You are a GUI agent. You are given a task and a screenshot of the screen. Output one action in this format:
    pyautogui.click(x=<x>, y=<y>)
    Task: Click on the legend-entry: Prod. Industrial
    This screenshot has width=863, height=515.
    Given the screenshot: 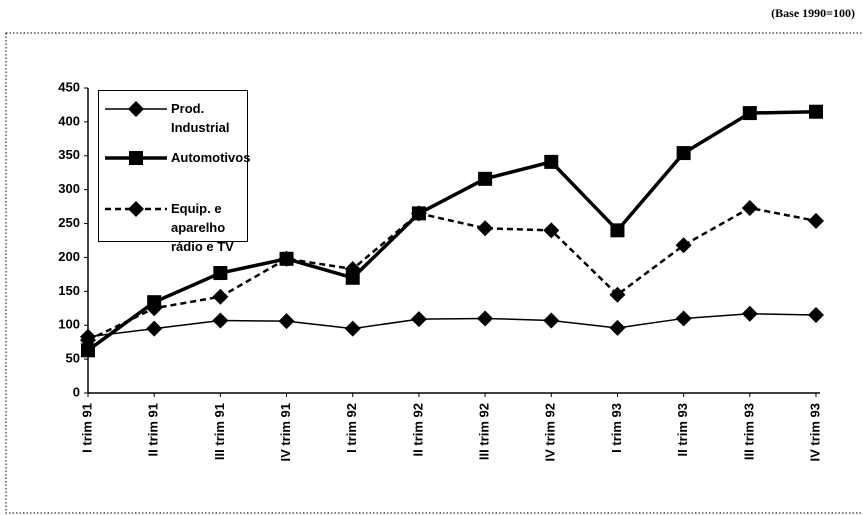 What is the action you would take?
    pyautogui.click(x=177, y=118)
    